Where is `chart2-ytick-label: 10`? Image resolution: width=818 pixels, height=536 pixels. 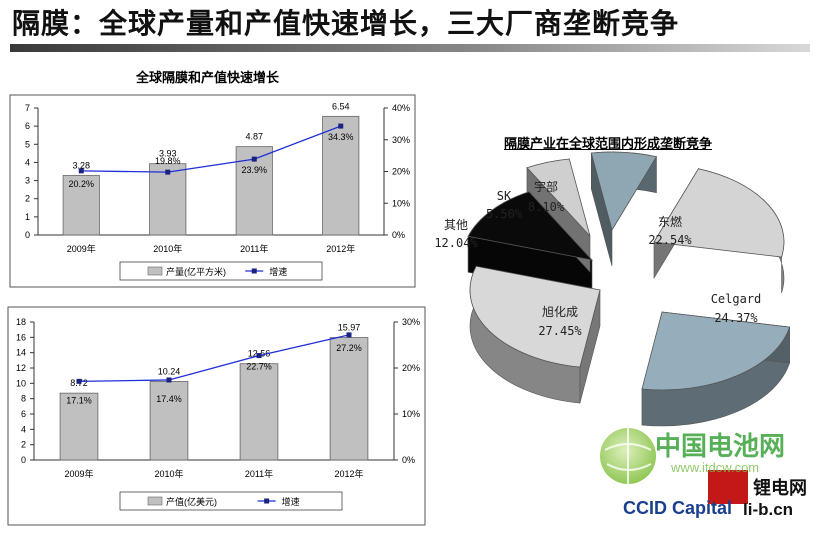
chart2-ytick-label: 10 is located at coordinates (21, 383).